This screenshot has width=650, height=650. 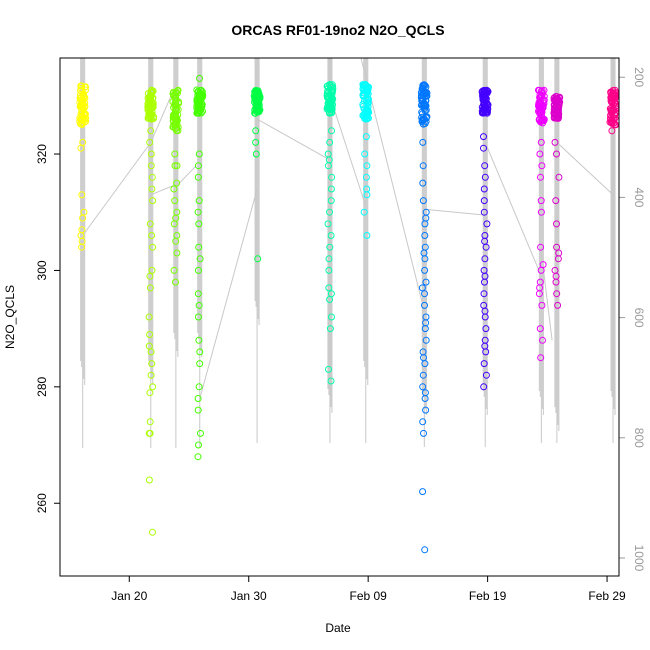 I want to click on right-tick-label: 200, so click(x=639, y=77).